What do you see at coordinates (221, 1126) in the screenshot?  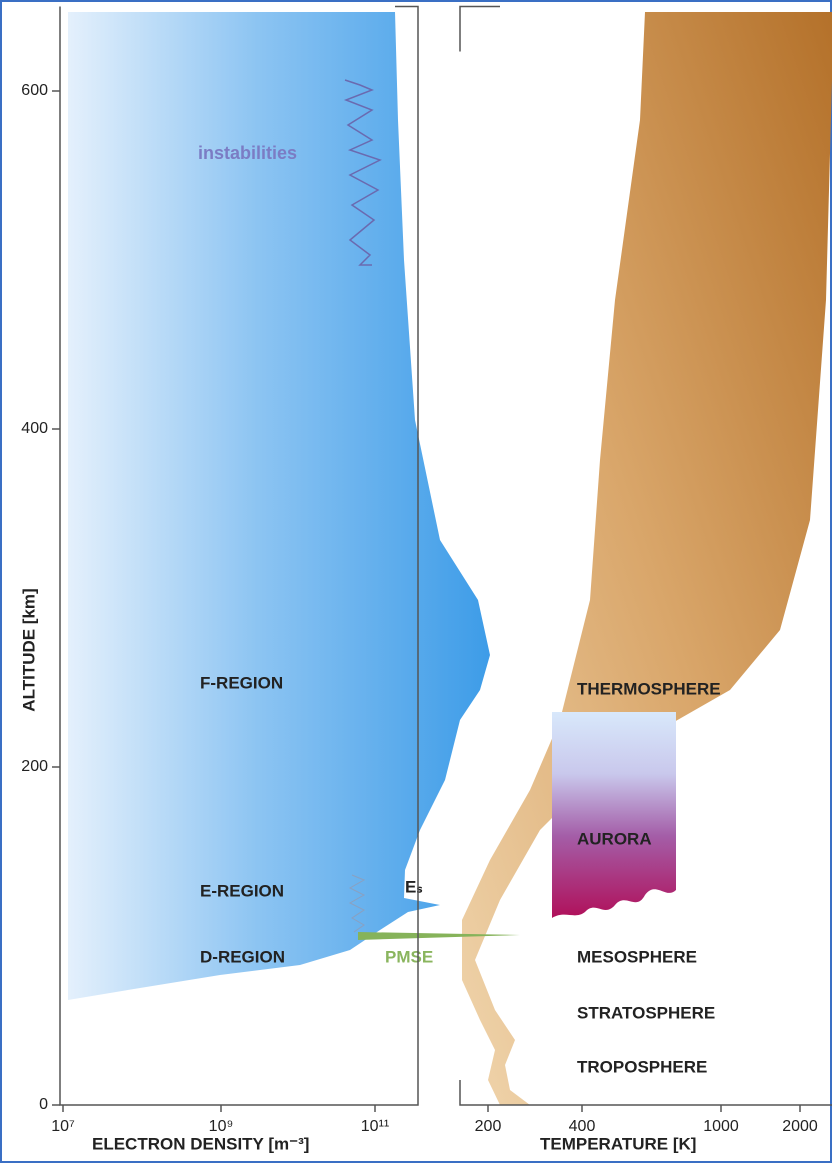 I see `x-tick-label: 10⁹` at bounding box center [221, 1126].